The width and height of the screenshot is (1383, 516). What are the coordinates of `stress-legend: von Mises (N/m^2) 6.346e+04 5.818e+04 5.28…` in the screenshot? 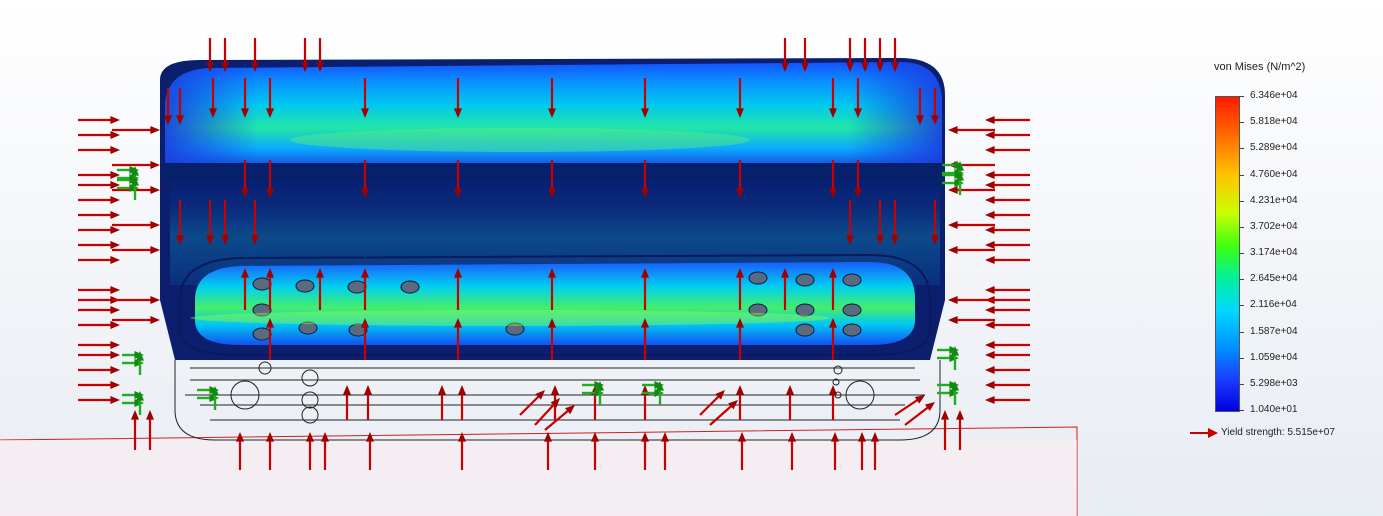 It's located at (1285, 255).